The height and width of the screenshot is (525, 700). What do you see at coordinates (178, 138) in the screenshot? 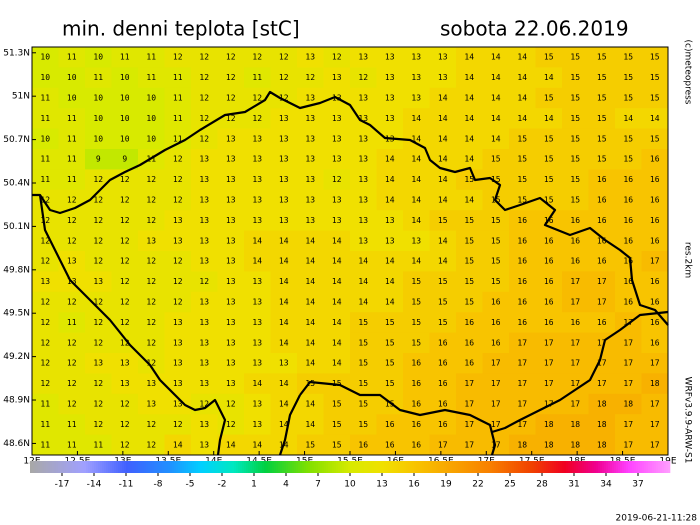
I see `cell-value: 11` at bounding box center [178, 138].